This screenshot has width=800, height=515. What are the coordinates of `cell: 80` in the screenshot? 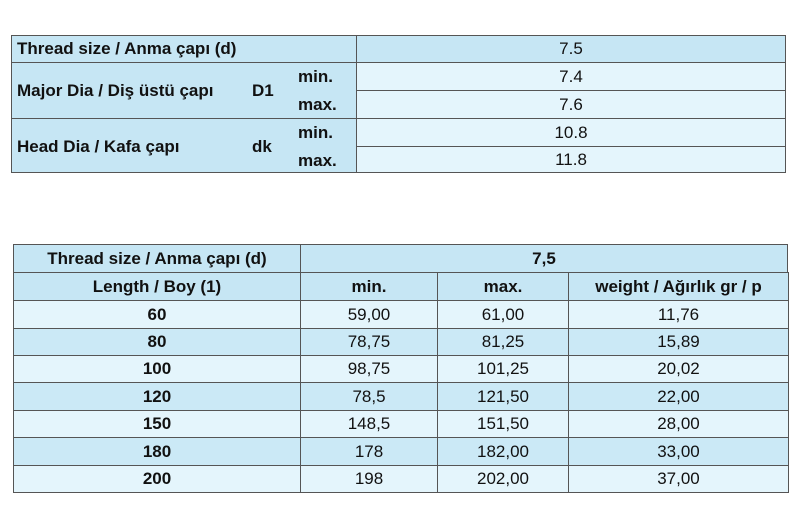 It's located at (157, 342).